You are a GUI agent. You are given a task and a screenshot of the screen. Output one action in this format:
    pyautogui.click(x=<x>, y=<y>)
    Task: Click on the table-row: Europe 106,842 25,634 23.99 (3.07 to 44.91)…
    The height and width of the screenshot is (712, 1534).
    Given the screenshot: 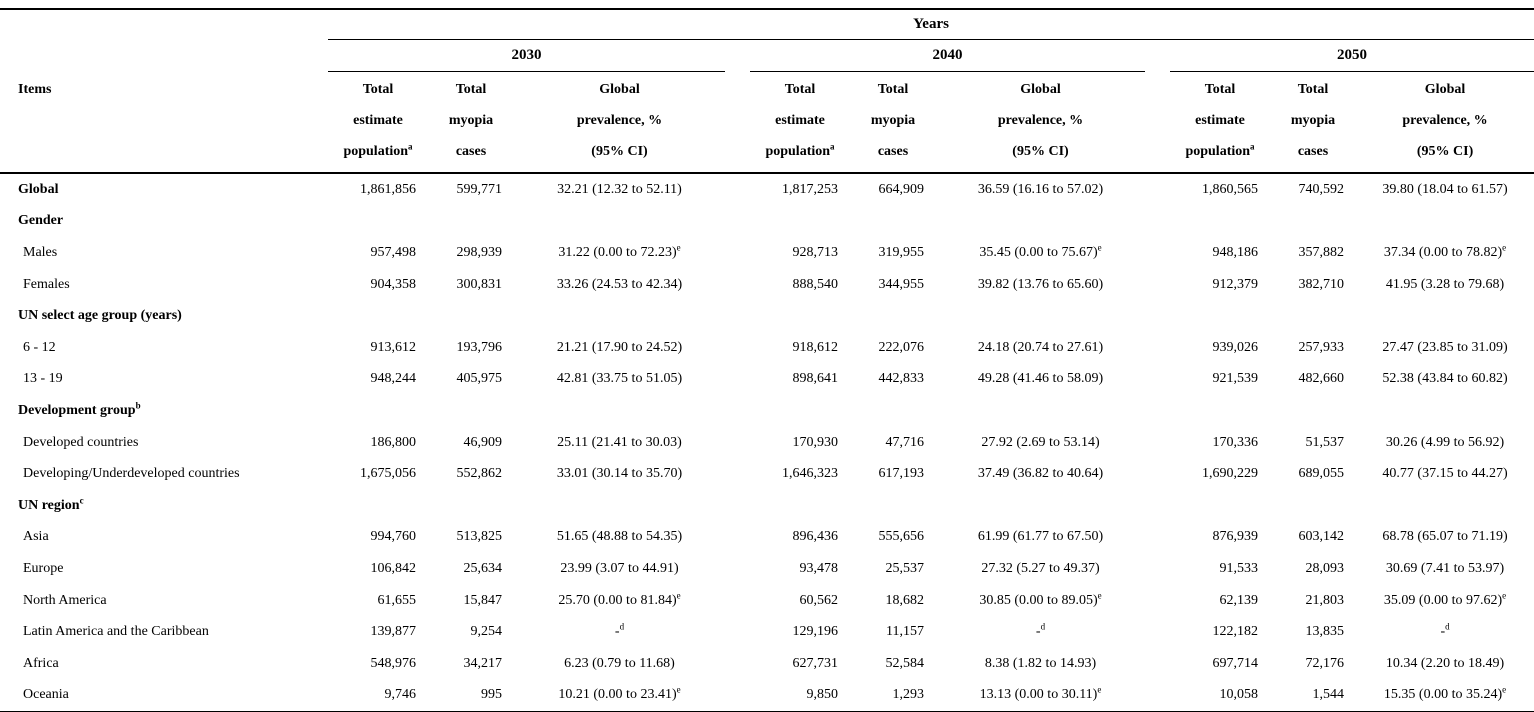 What is the action you would take?
    pyautogui.click(x=767, y=569)
    